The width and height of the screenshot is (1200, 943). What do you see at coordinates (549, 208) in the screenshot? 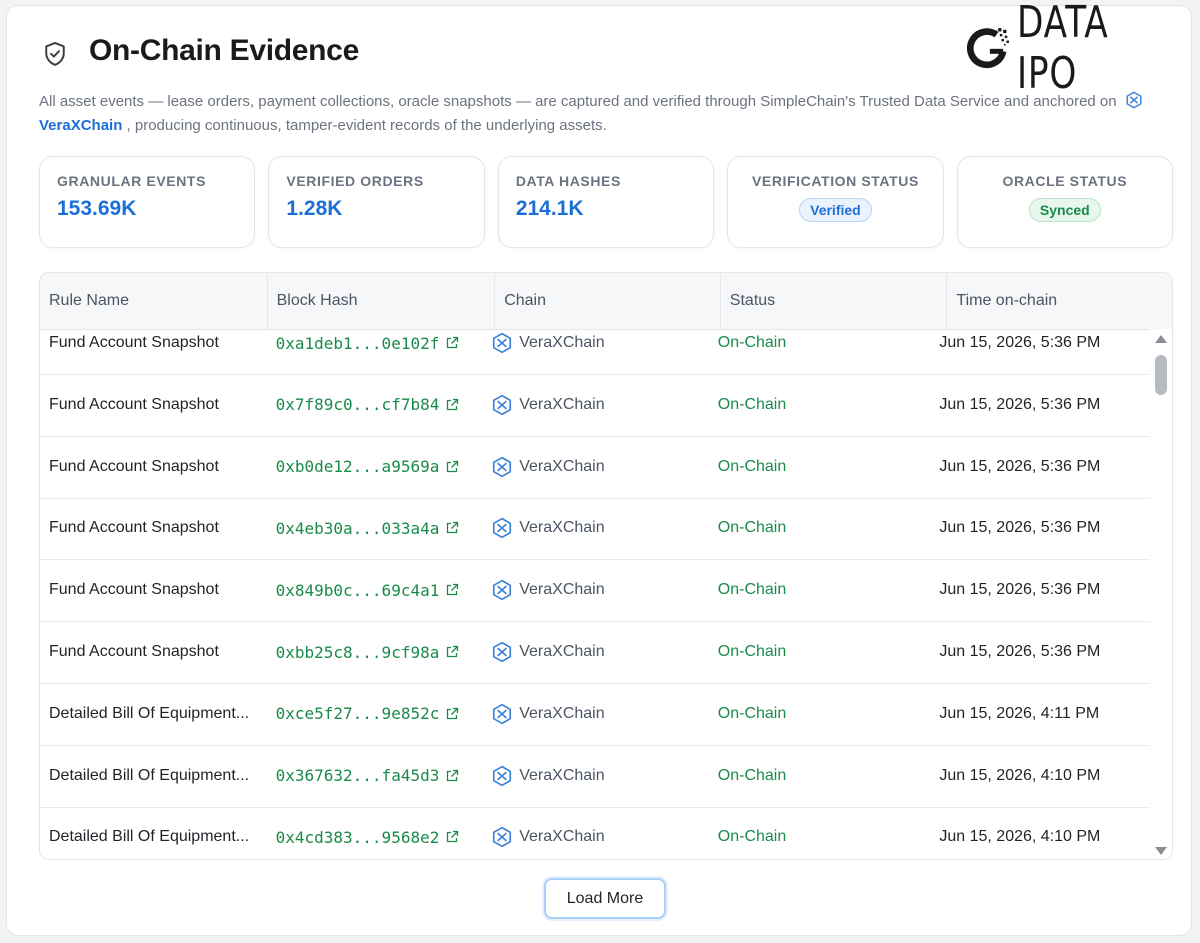
I see `stat-value: 214.1K` at bounding box center [549, 208].